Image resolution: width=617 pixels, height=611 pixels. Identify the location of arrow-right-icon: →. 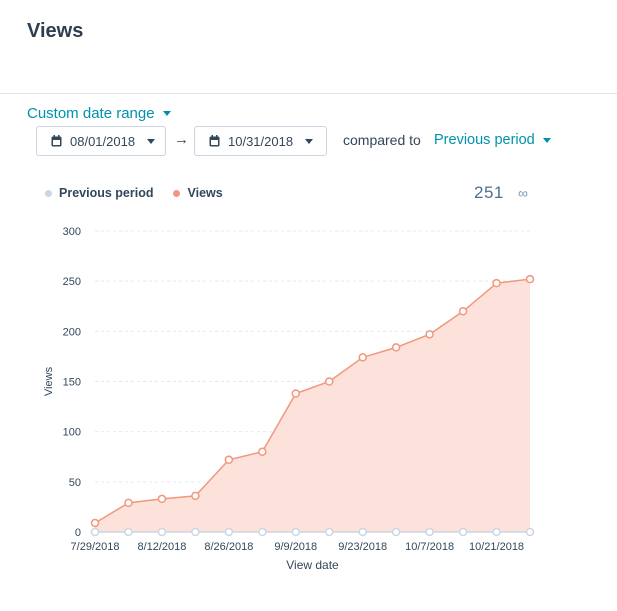
(181, 139).